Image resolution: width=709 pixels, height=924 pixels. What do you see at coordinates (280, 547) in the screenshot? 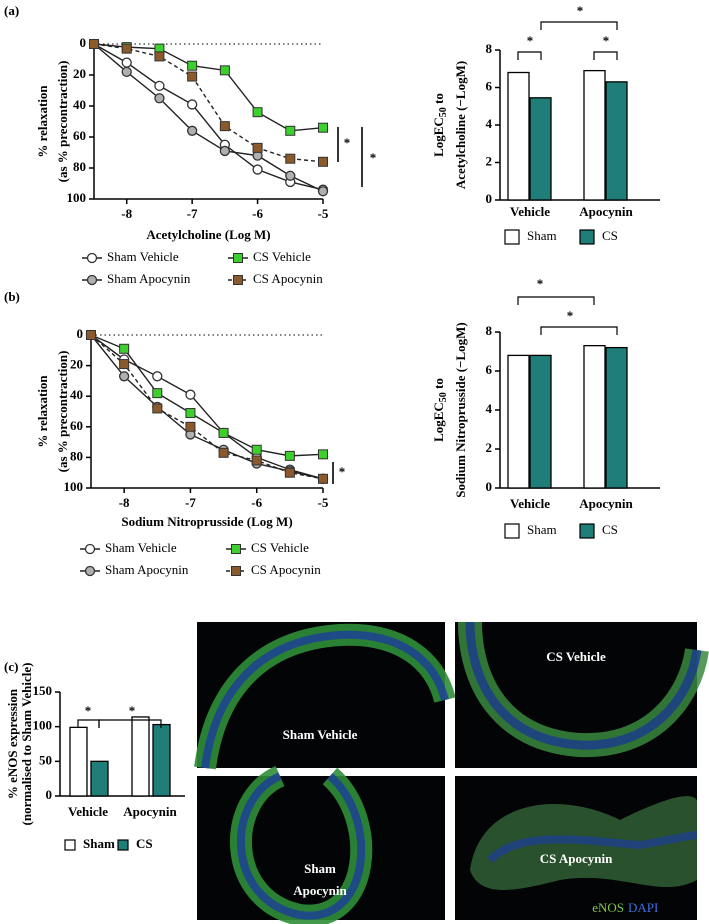
I see `legend-label: CS Vehicle` at bounding box center [280, 547].